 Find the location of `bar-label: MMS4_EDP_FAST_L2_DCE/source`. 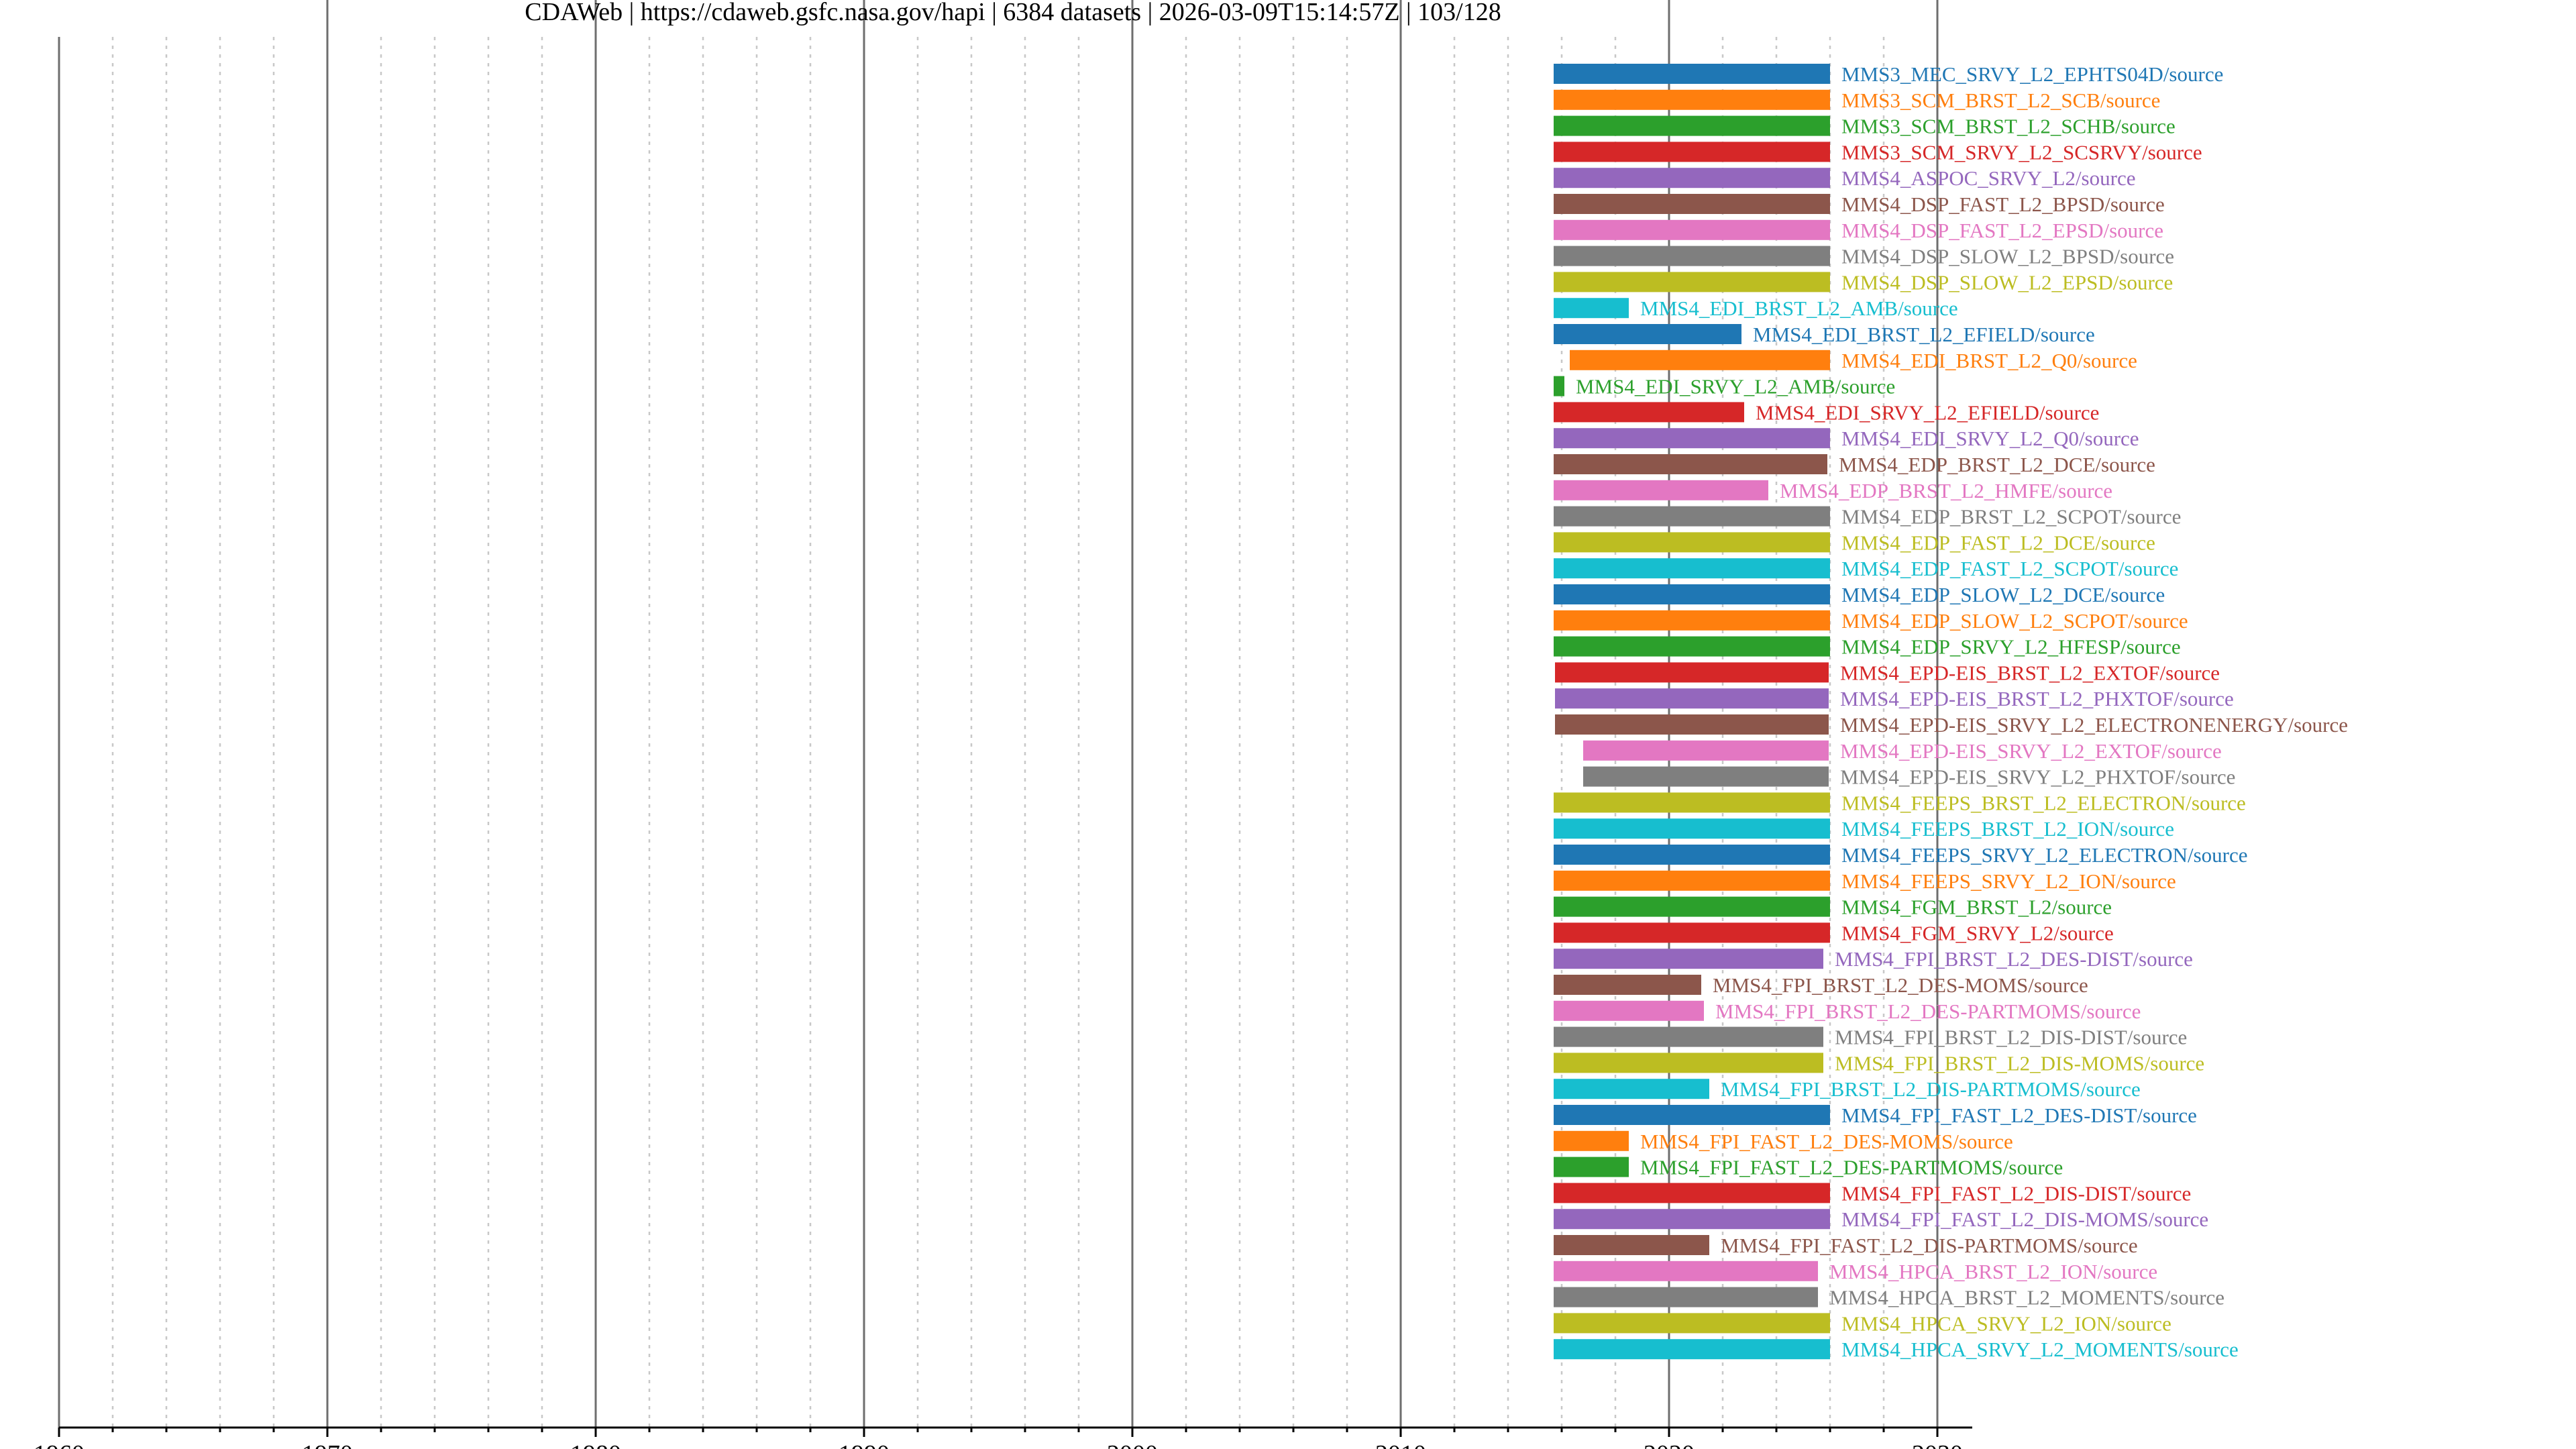

bar-label: MMS4_EDP_FAST_L2_DCE/source is located at coordinates (1998, 542).